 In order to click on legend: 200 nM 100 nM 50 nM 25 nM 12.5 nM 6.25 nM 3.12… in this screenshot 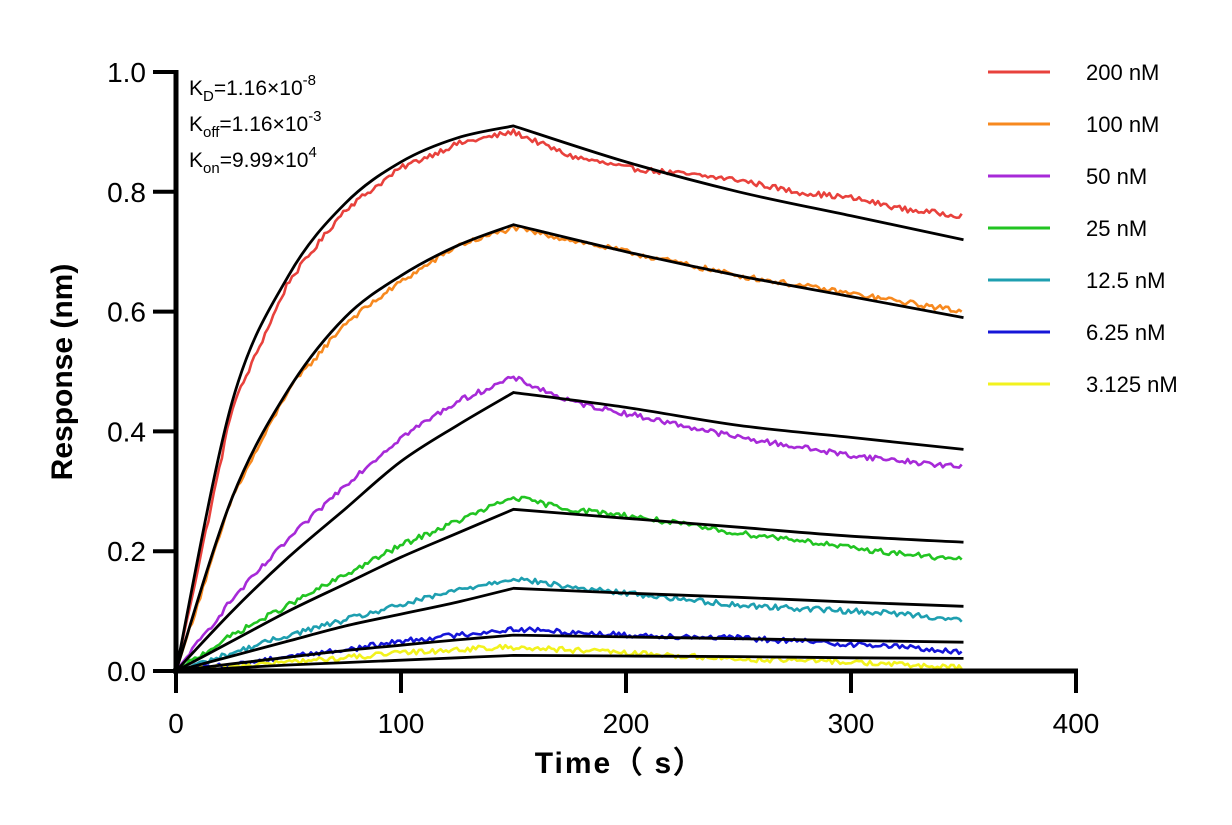, I will do `click(1083, 228)`.